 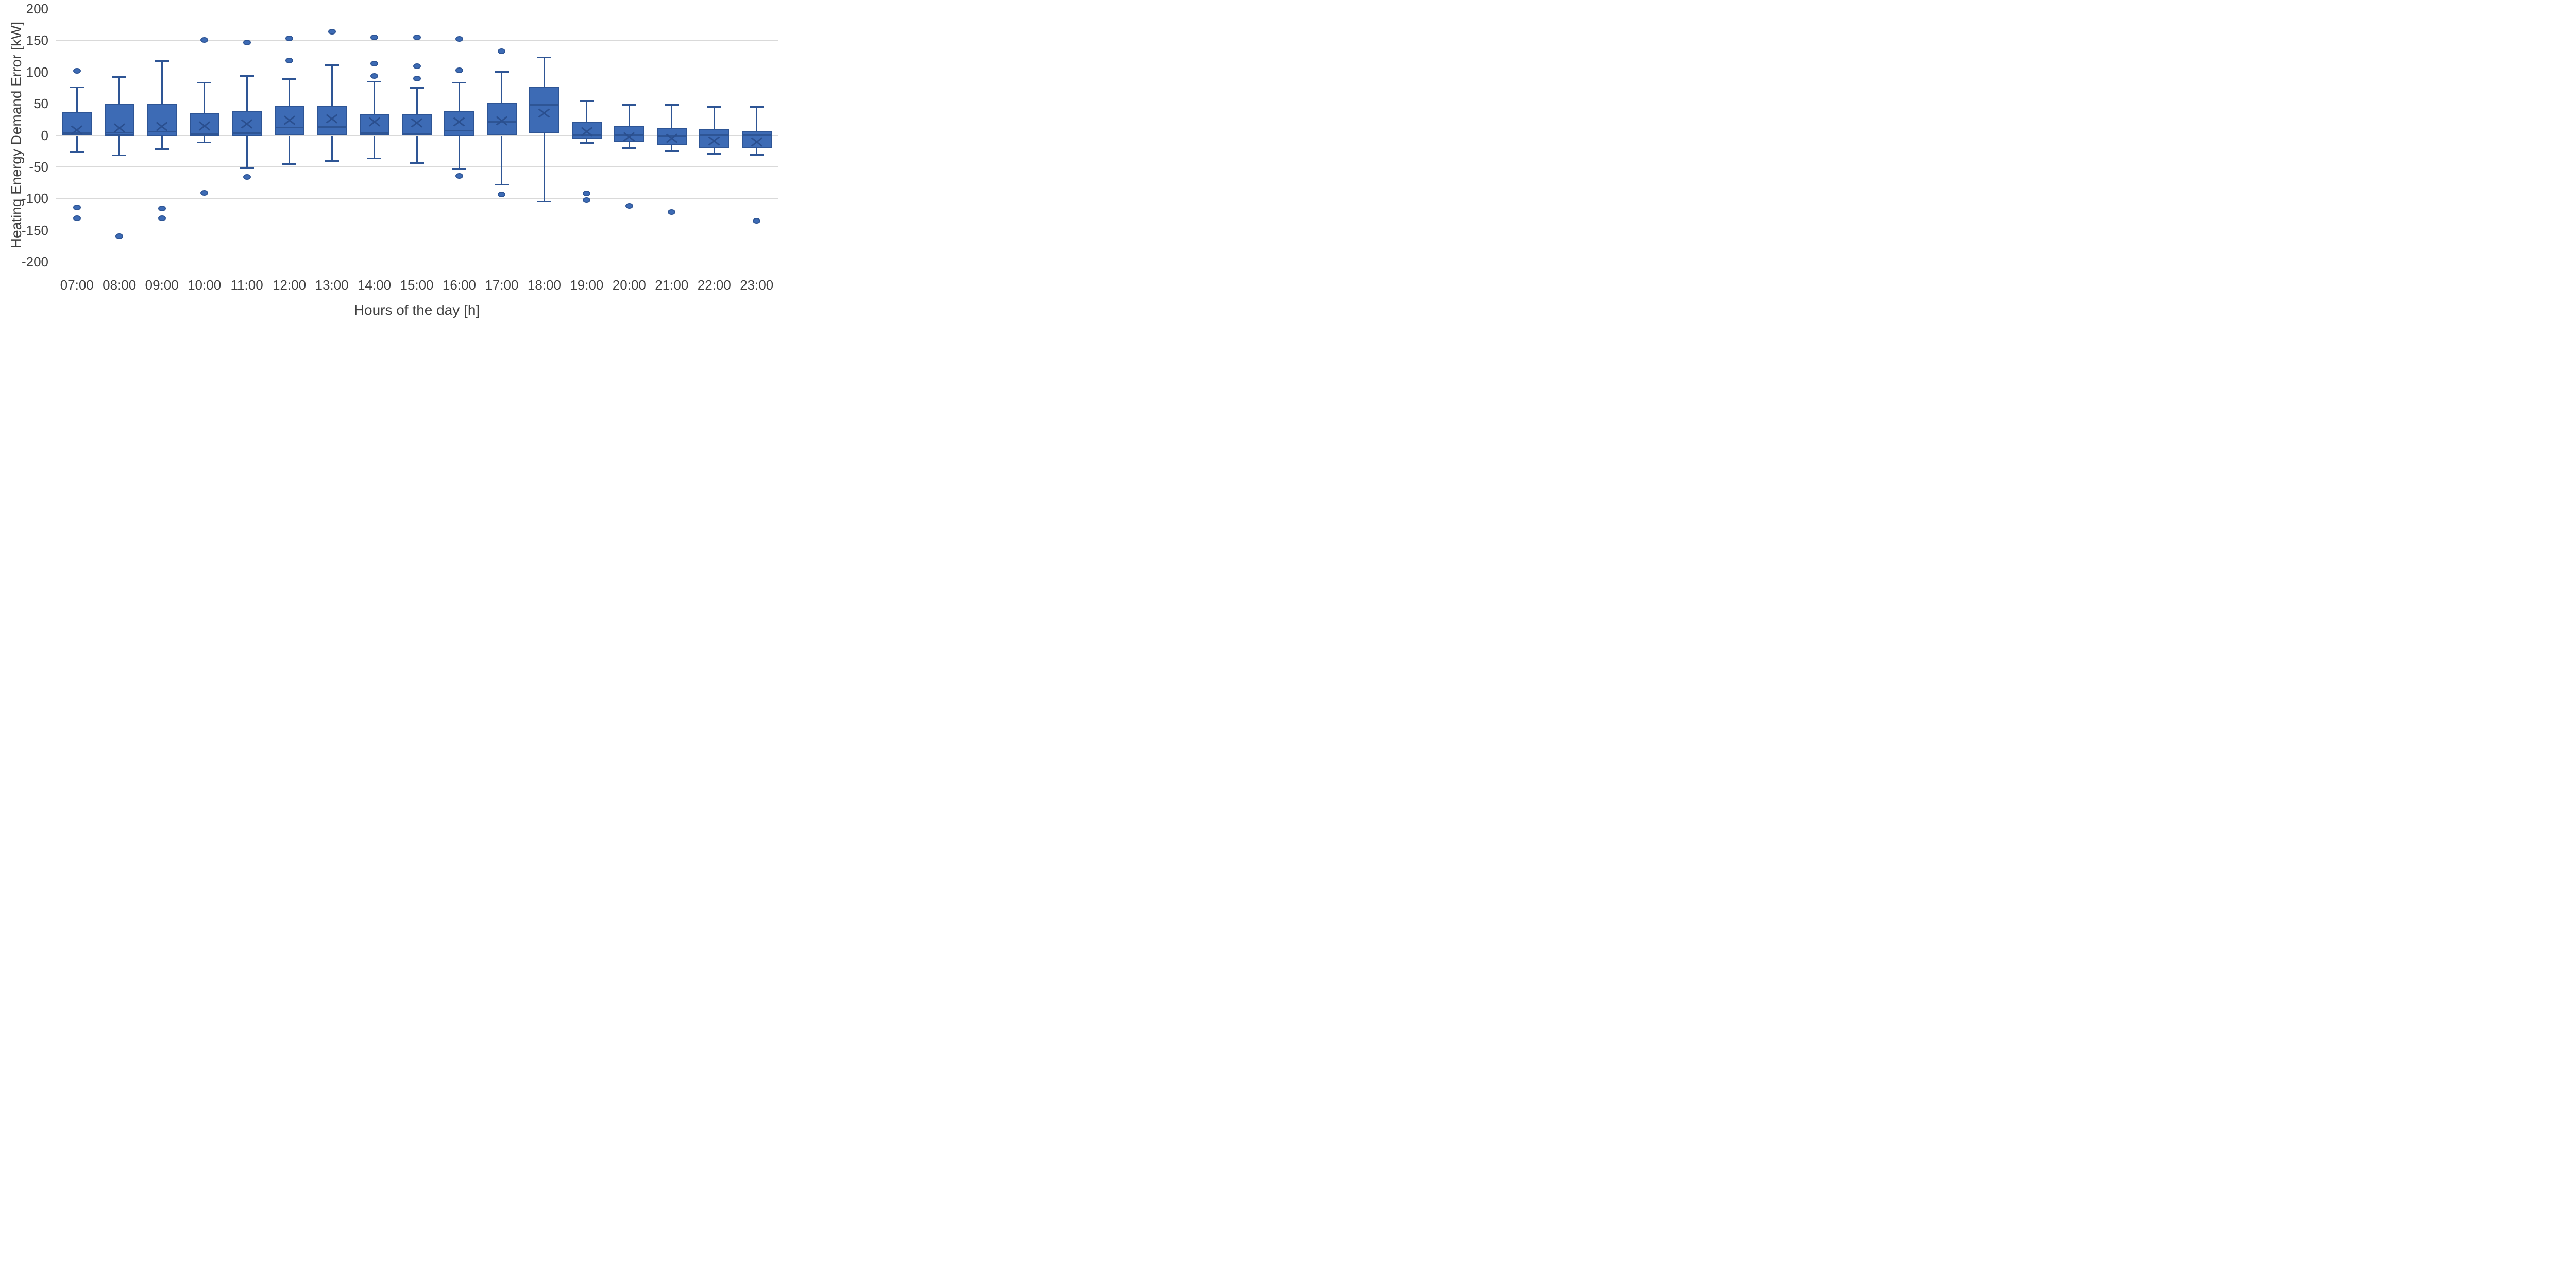 I want to click on x-tick-label: 14:00, so click(x=374, y=285).